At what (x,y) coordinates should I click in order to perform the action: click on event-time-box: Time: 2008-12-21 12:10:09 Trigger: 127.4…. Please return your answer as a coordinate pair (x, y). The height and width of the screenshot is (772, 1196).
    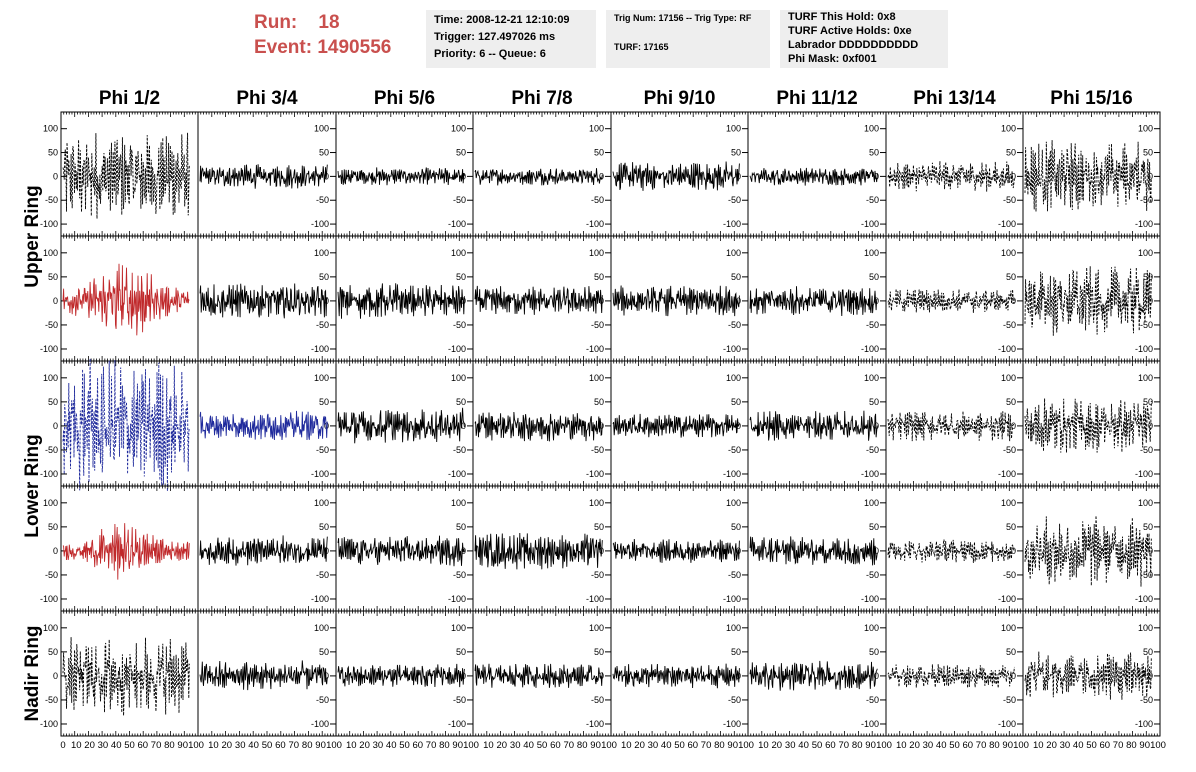
    Looking at the image, I should click on (511, 39).